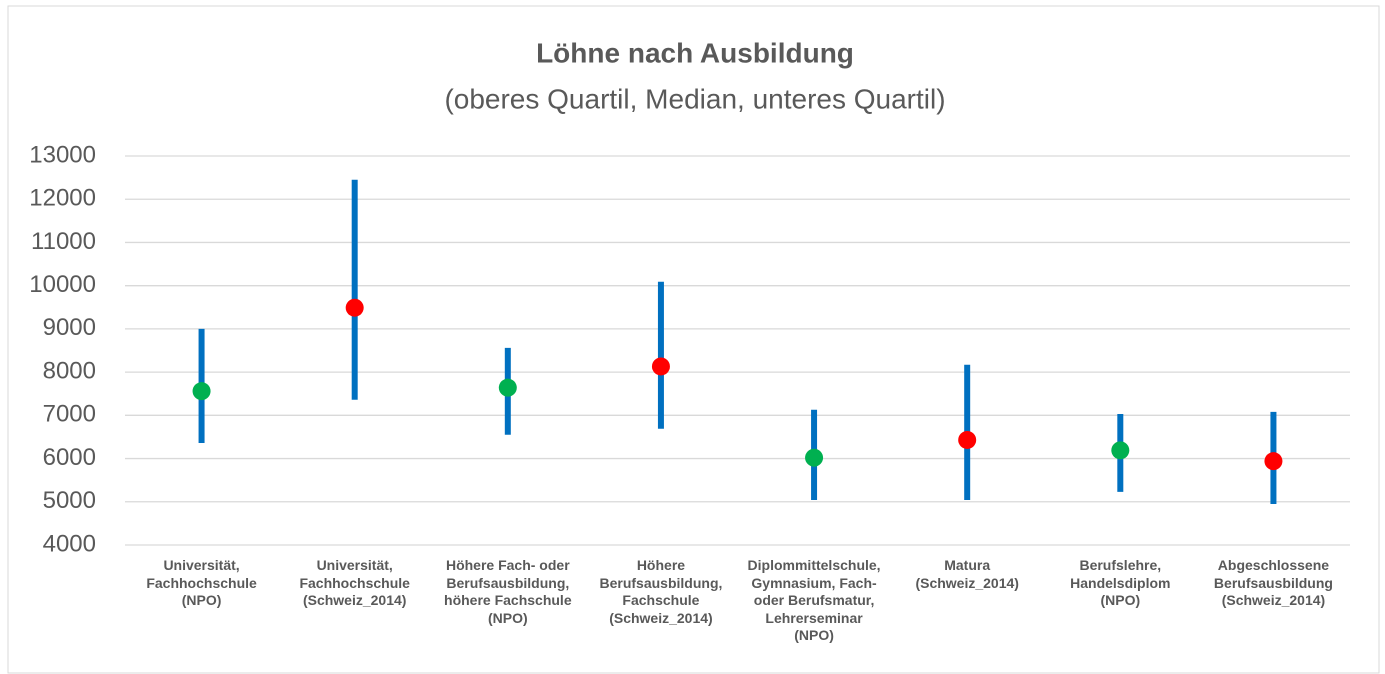  Describe the element at coordinates (69, 500) in the screenshot. I see `y-tick-label: 5000` at that location.